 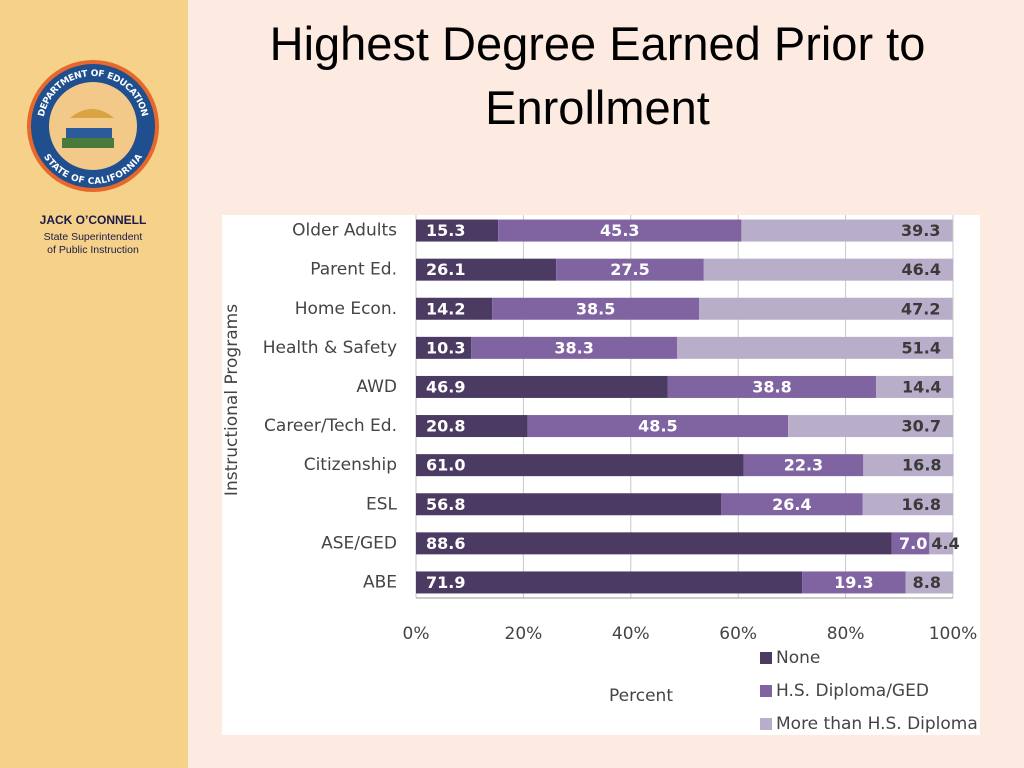 What do you see at coordinates (445, 465) in the screenshot?
I see `value-label: 61.0` at bounding box center [445, 465].